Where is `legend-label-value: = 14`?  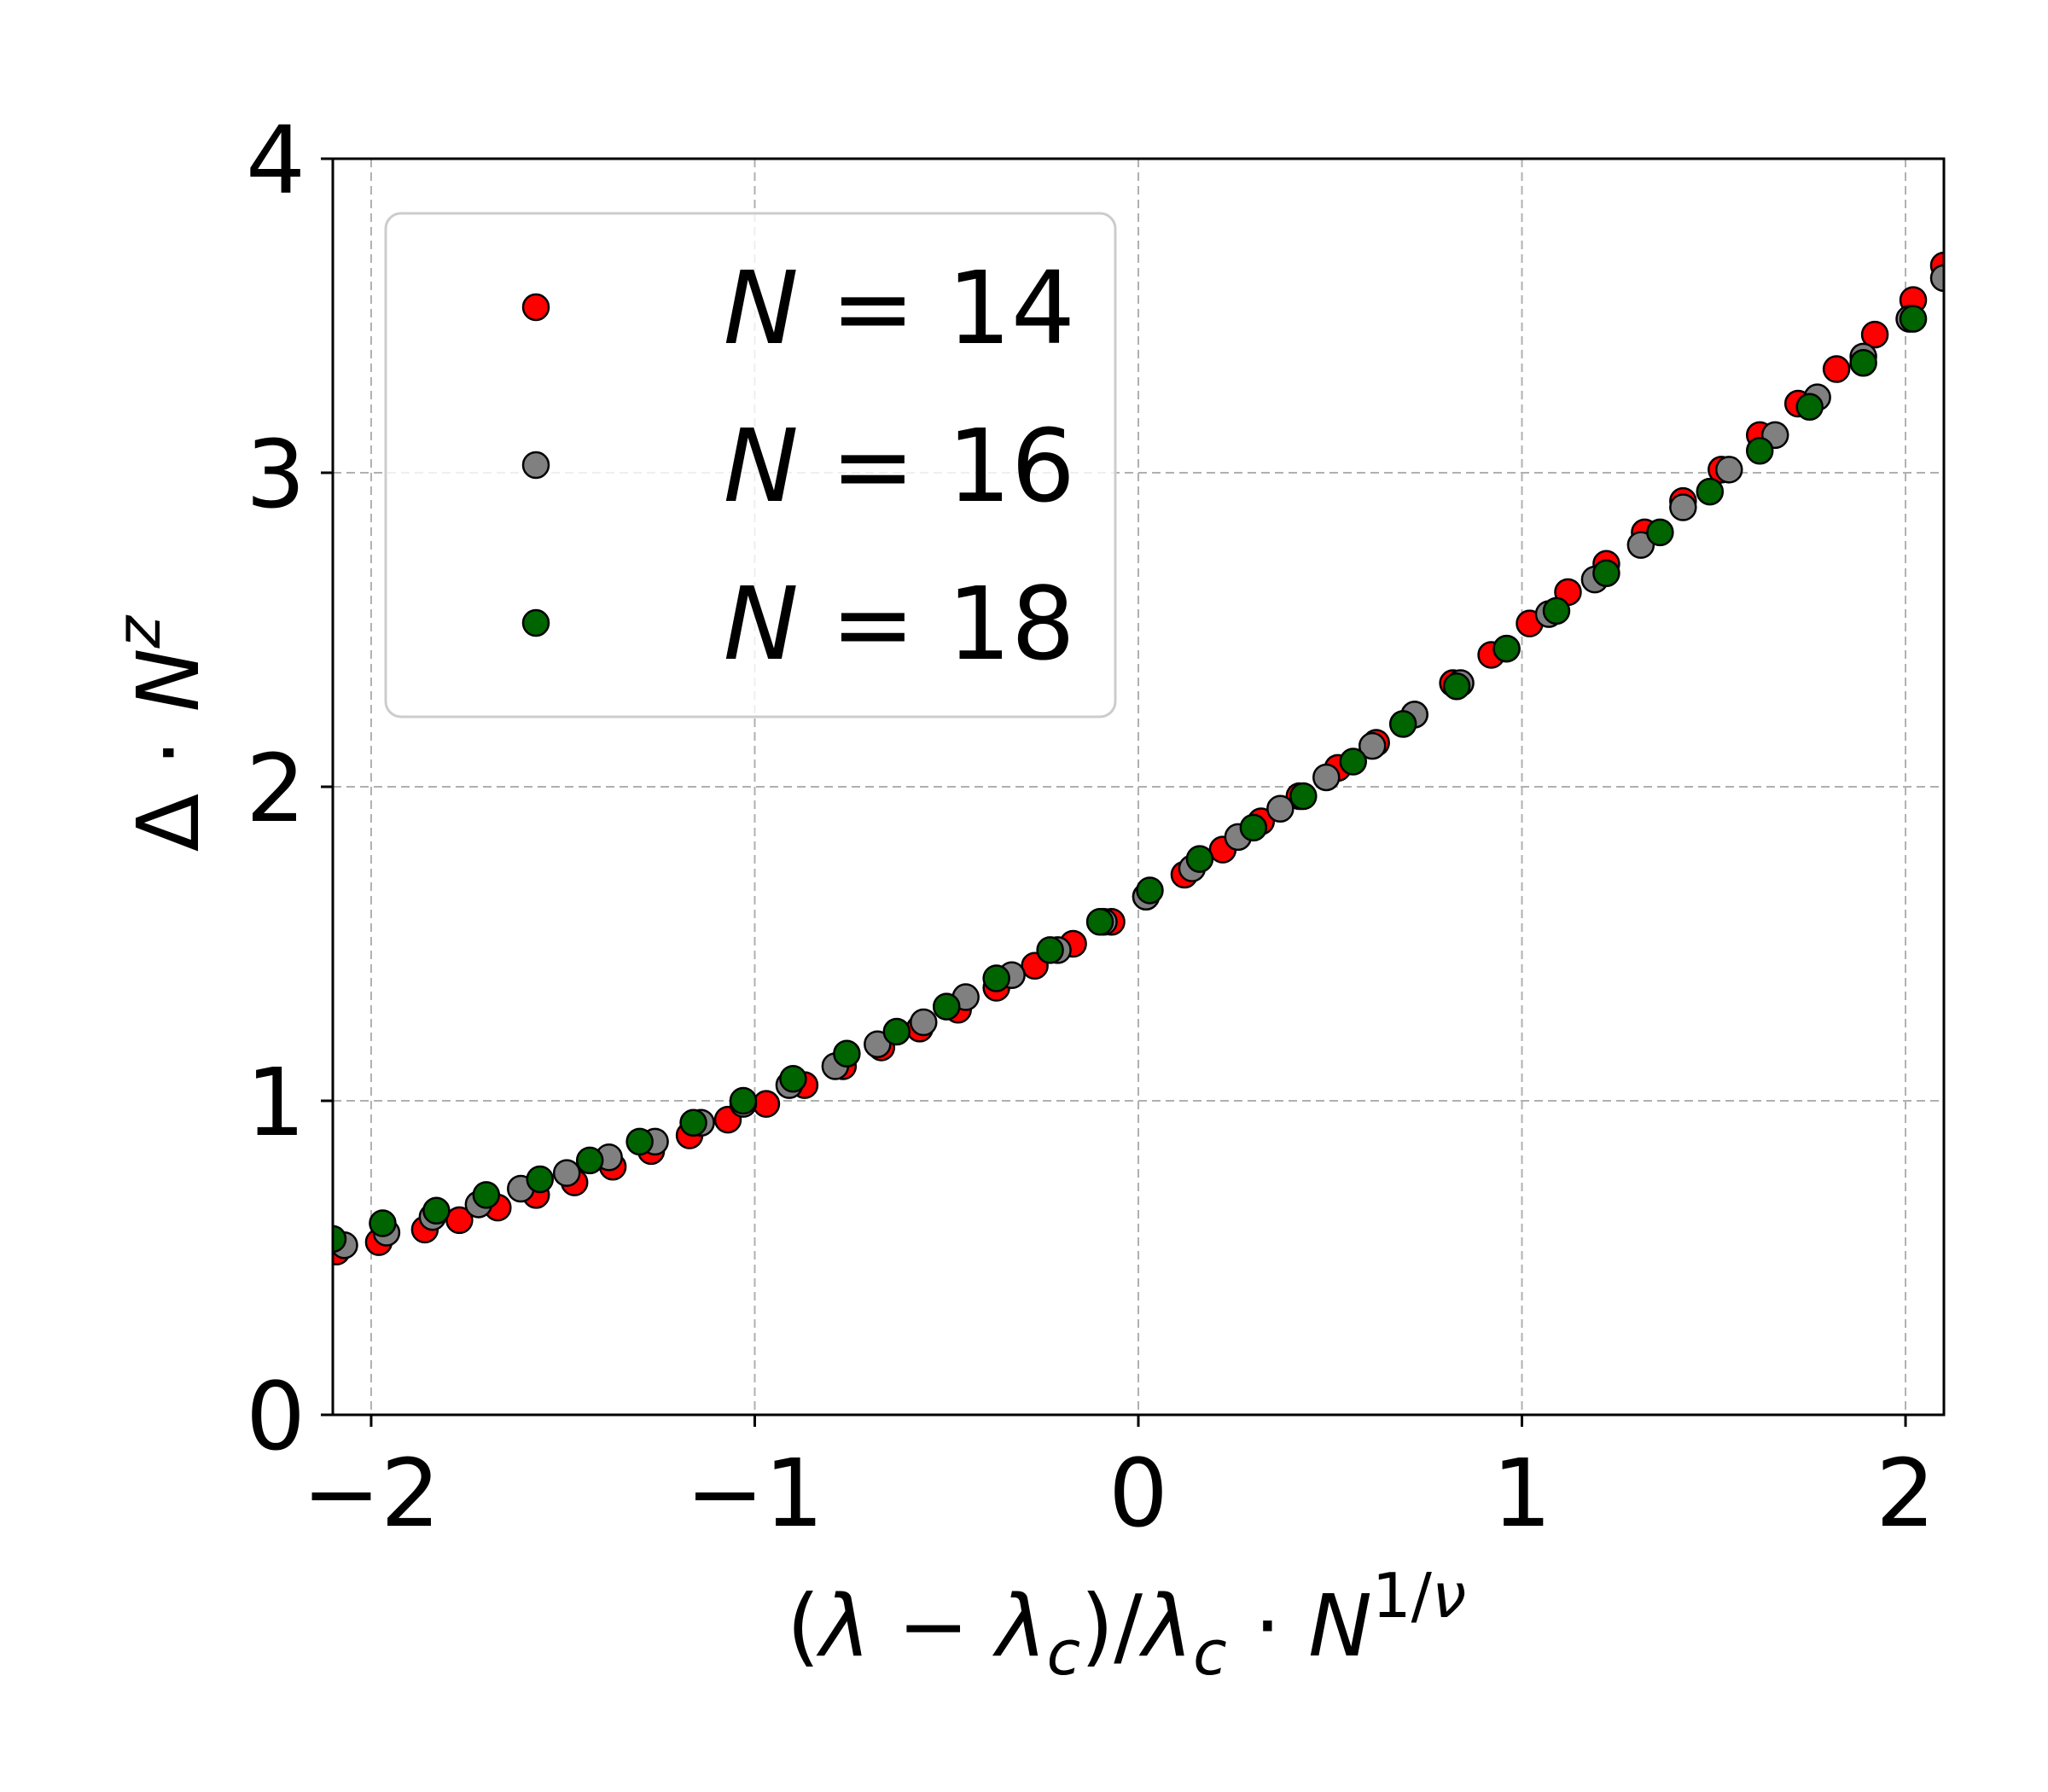
legend-label-value: = 14 is located at coordinates (937, 308).